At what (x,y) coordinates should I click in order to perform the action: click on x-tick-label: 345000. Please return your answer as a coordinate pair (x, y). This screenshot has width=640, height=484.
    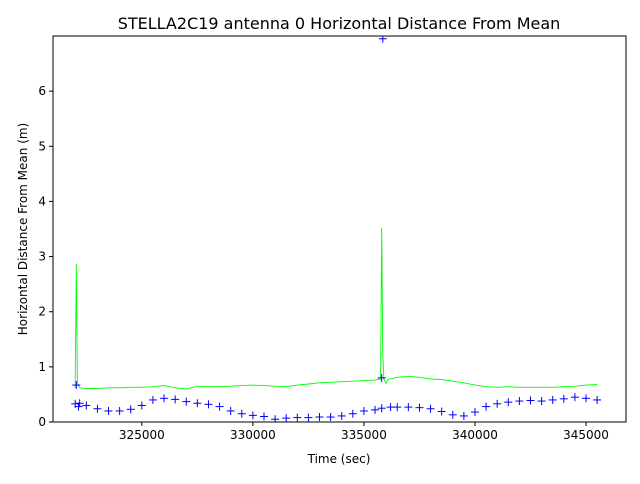
    Looking at the image, I should click on (586, 435).